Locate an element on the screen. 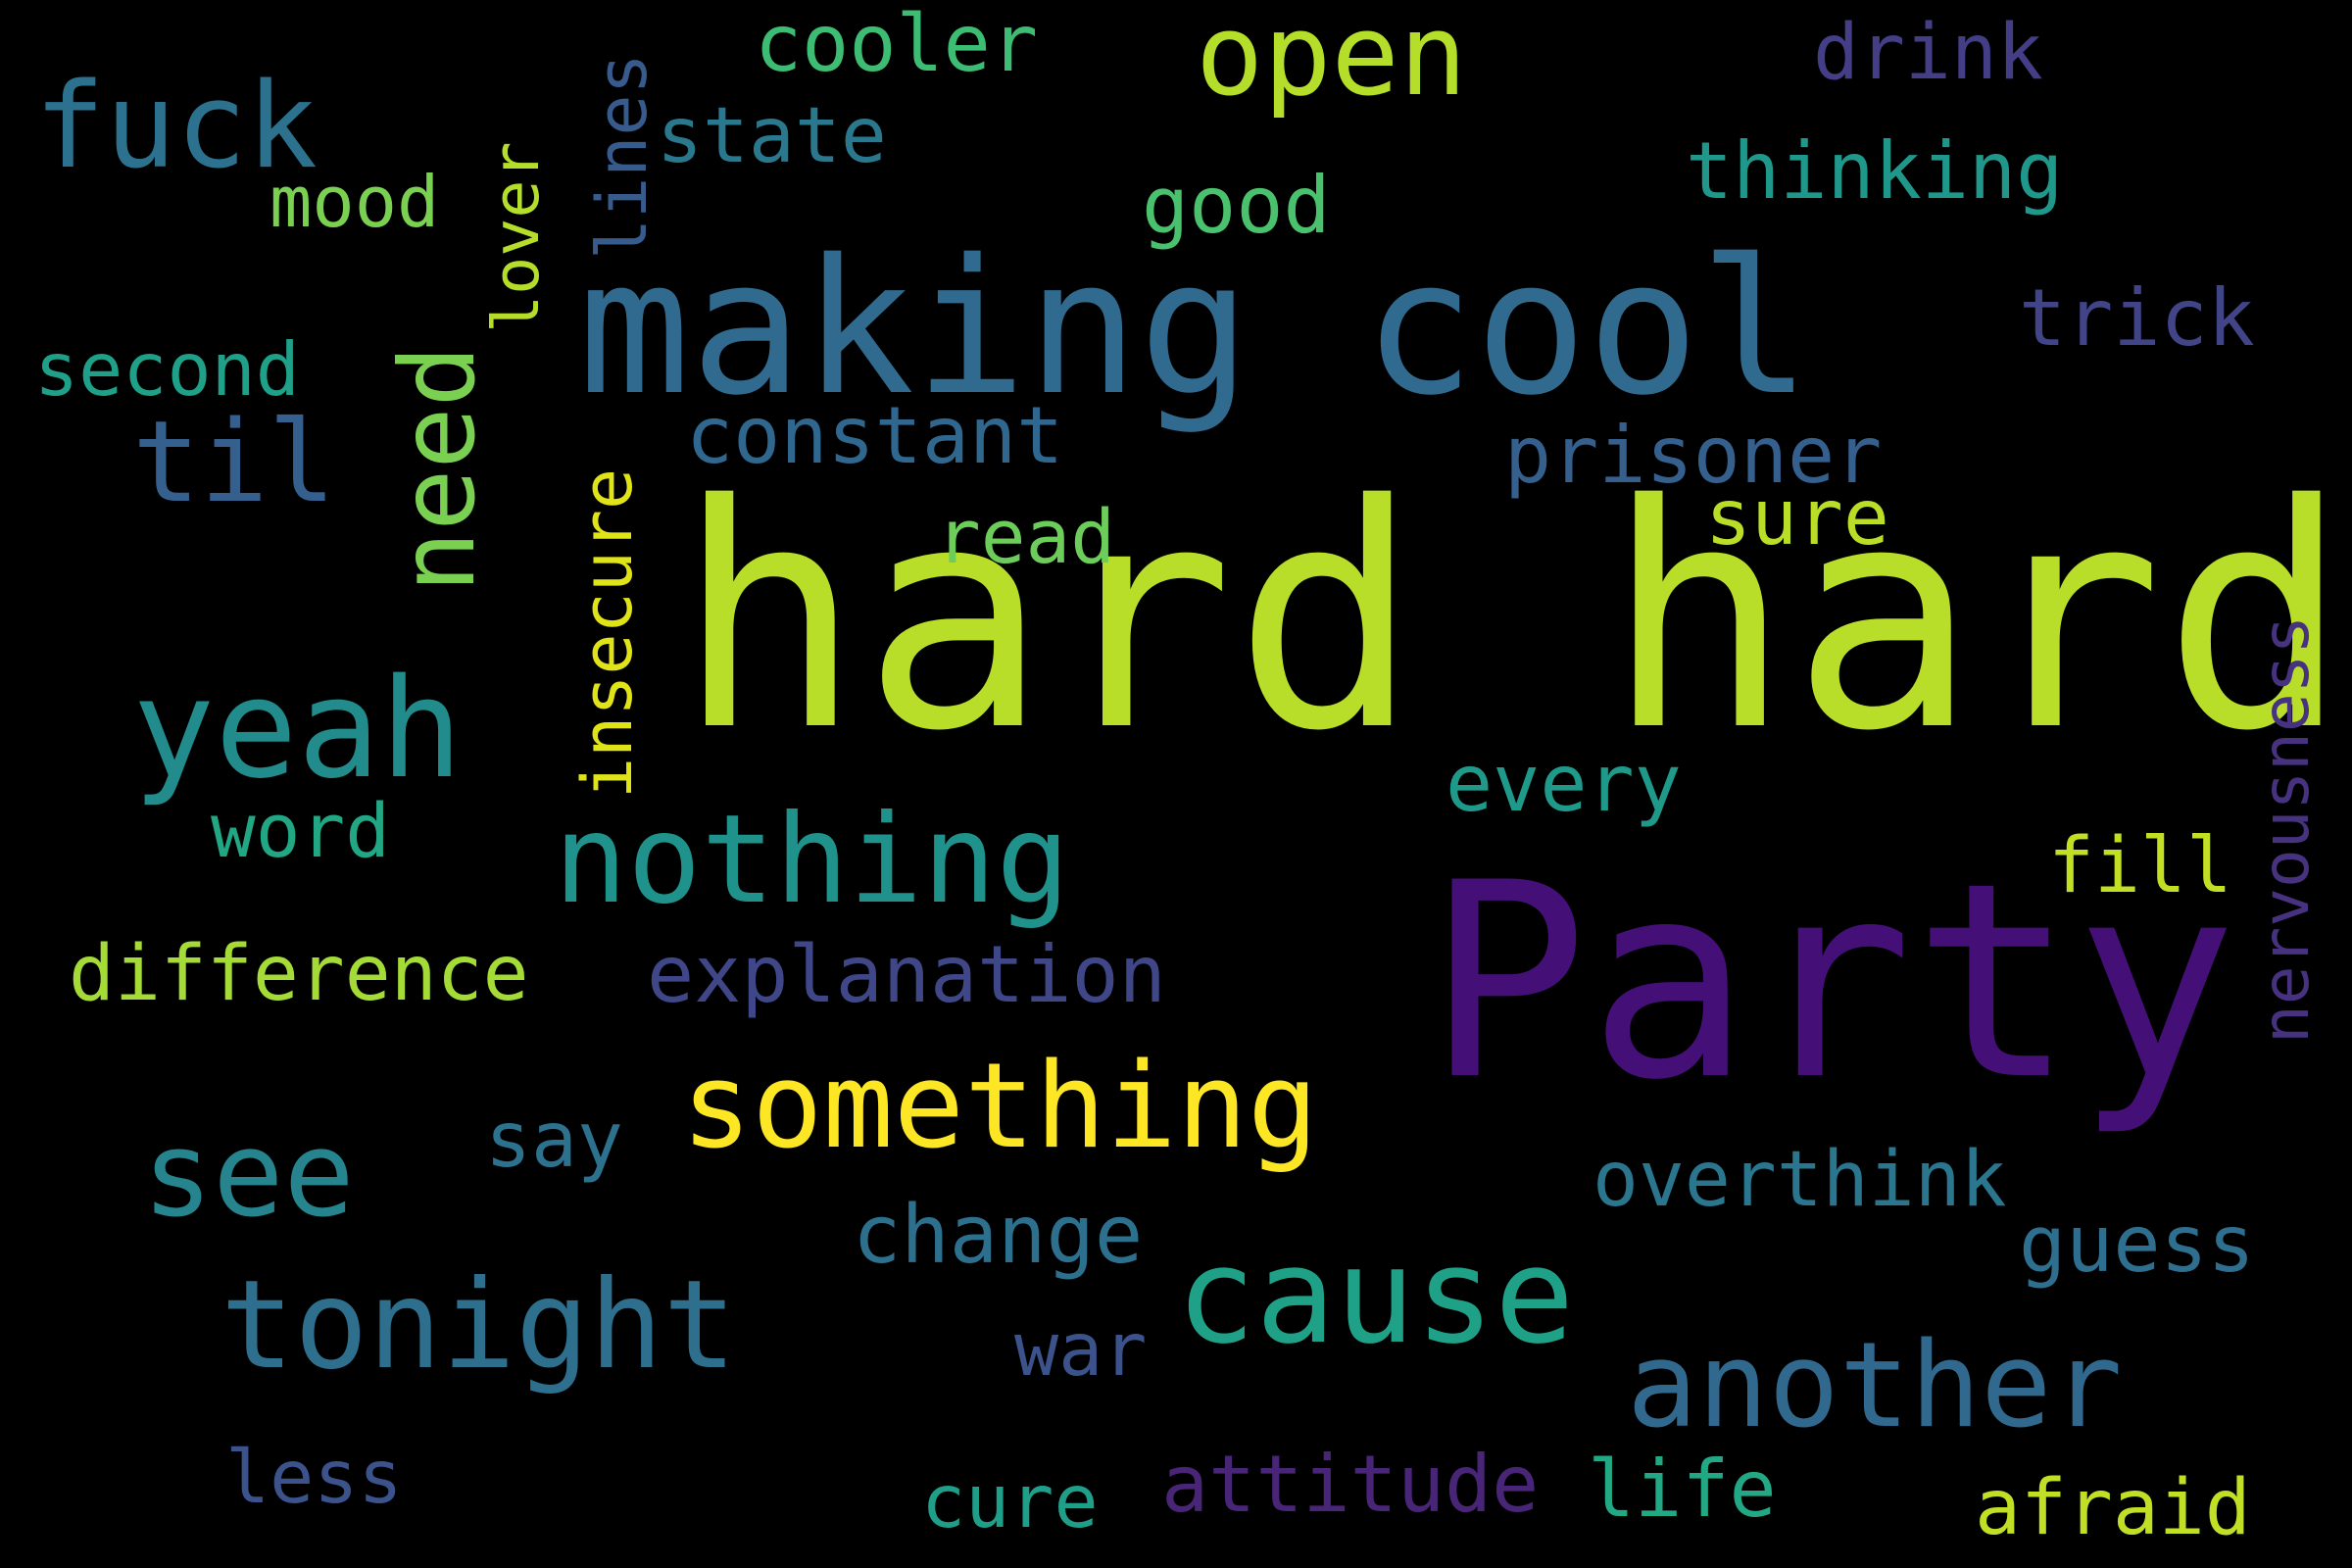 This screenshot has width=2352, height=1568. word-sure: sure is located at coordinates (1797, 518).